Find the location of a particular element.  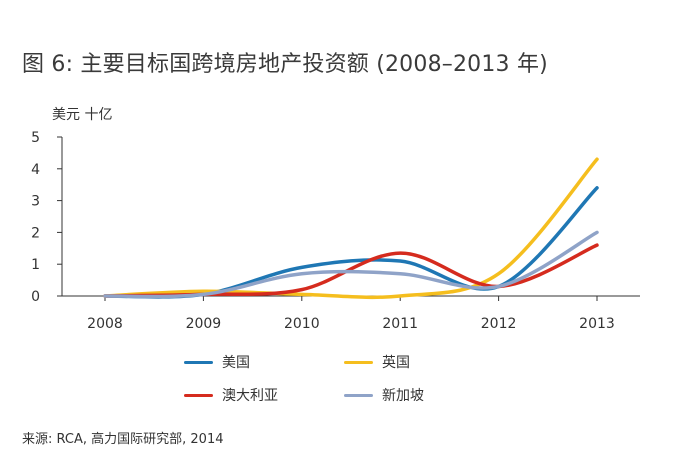

legend-item-us: 美国 is located at coordinates (217, 362).